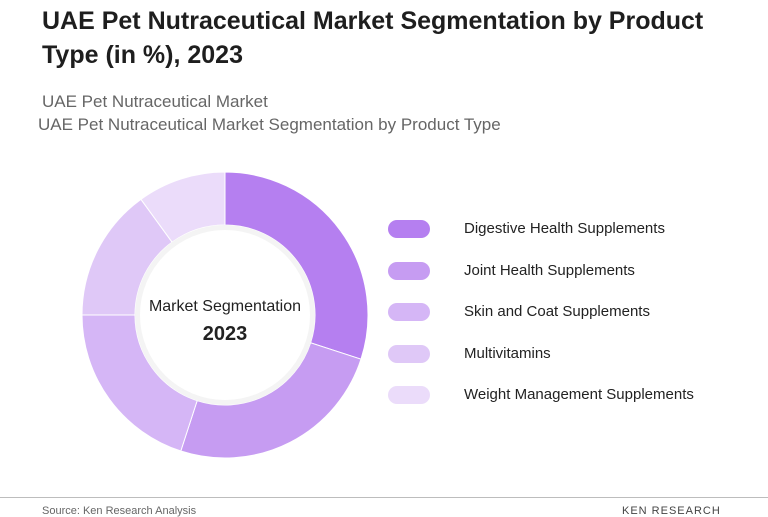  What do you see at coordinates (225, 306) in the screenshot?
I see `donut-center-title: Market Segmentation` at bounding box center [225, 306].